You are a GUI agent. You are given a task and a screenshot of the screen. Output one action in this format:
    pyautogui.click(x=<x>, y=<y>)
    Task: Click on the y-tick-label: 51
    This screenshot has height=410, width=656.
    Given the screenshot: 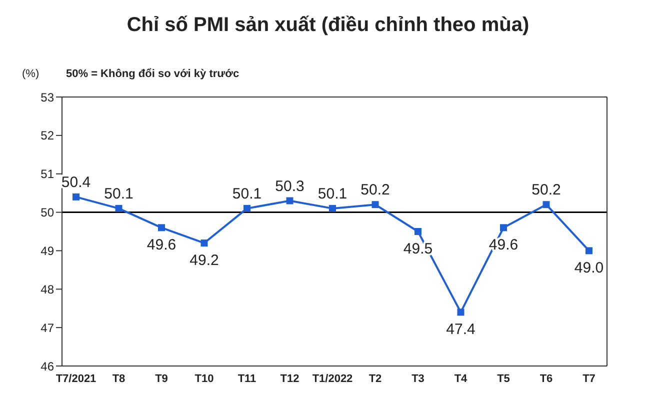 What is the action you would take?
    pyautogui.click(x=47, y=174)
    